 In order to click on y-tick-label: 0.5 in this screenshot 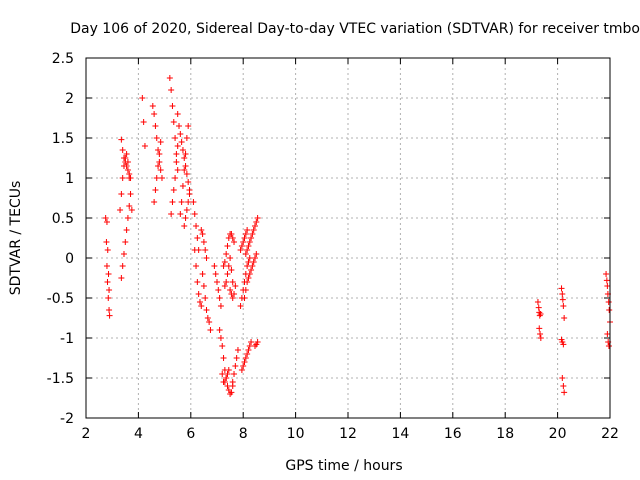, I will do `click(63, 219)`.